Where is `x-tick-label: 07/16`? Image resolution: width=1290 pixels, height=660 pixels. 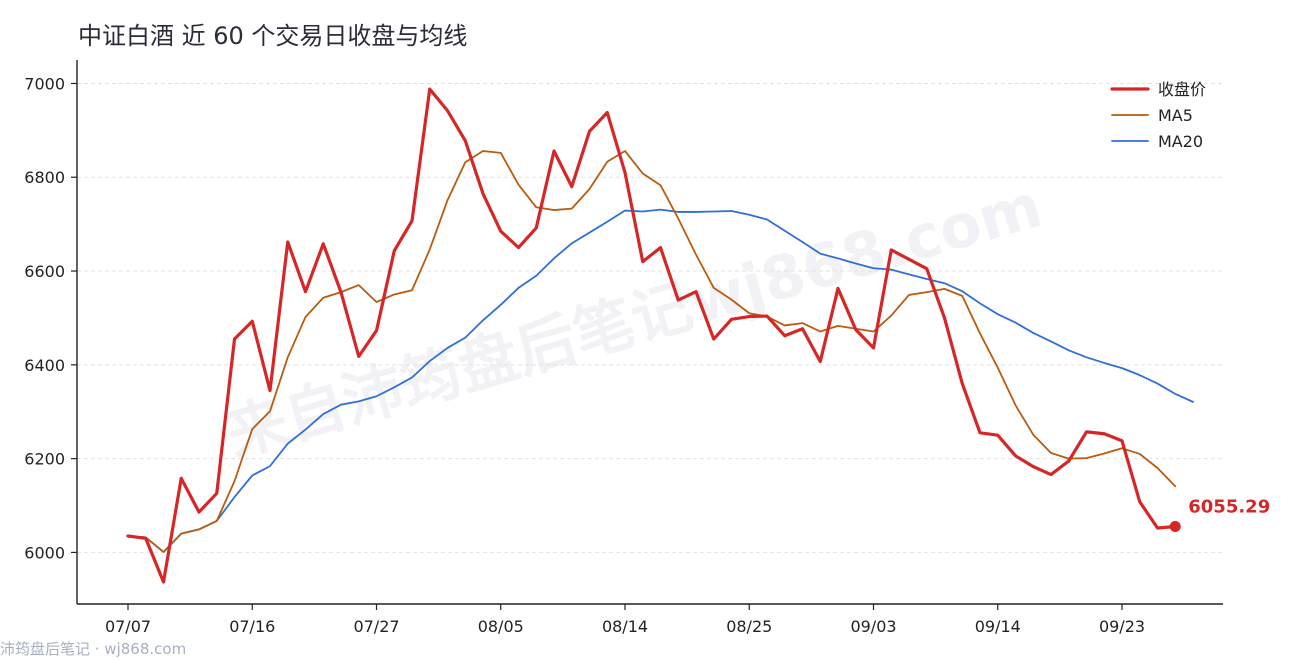
x-tick-label: 07/16 is located at coordinates (252, 626).